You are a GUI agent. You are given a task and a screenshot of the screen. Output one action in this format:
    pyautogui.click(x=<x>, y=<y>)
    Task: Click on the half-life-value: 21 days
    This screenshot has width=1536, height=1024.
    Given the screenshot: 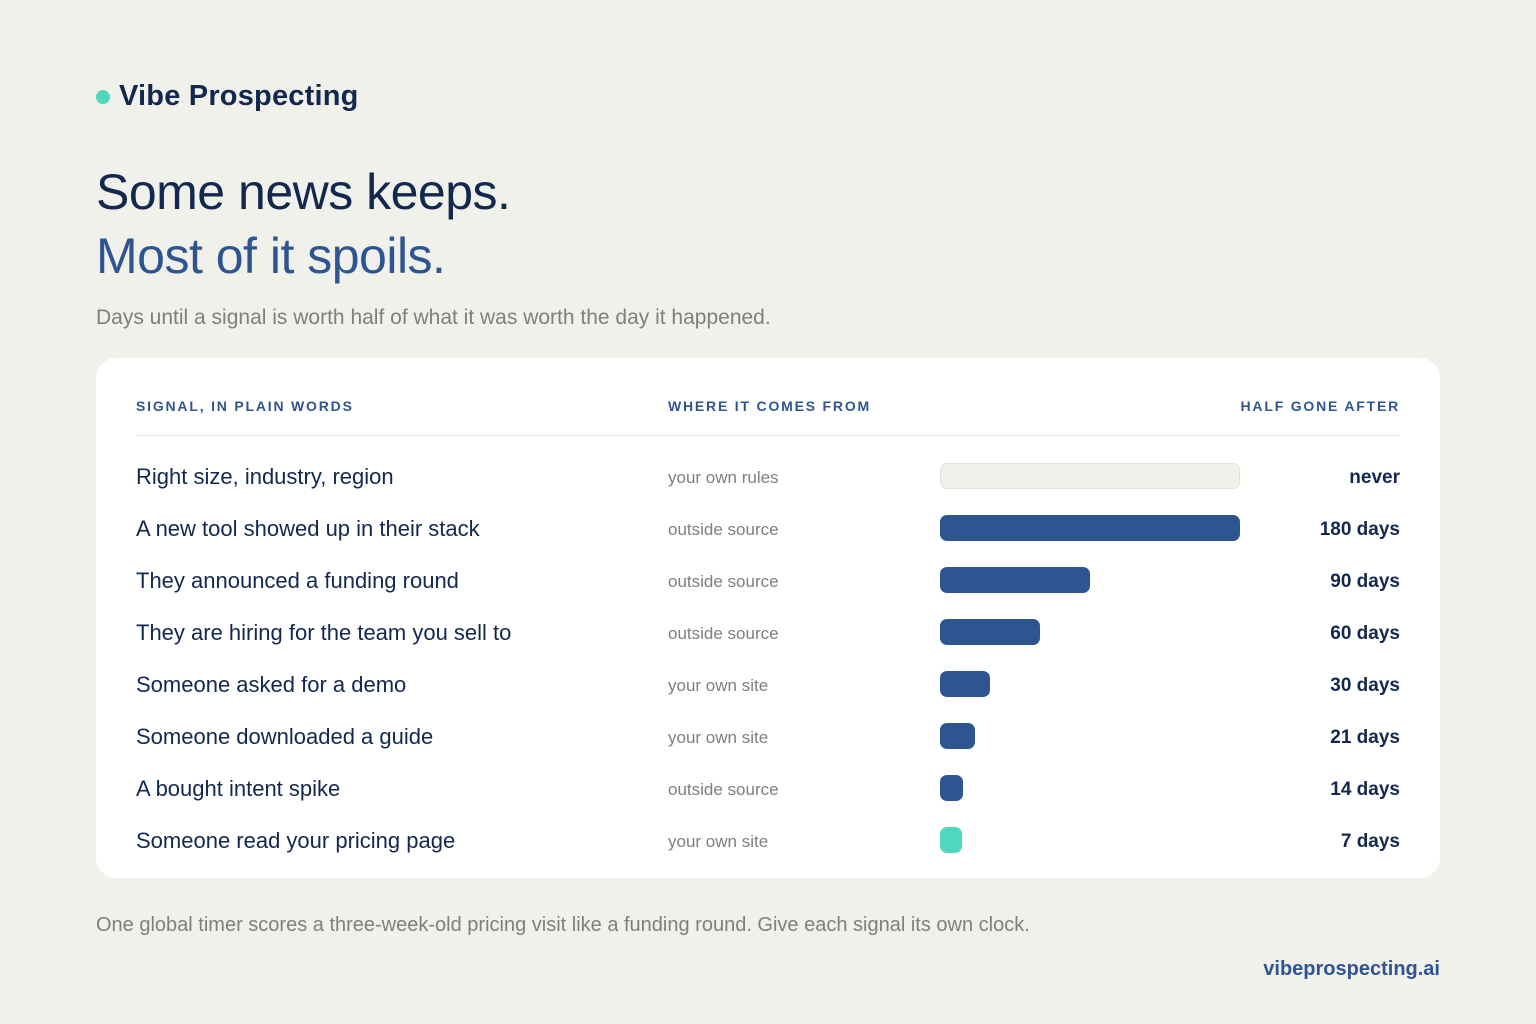 What is the action you would take?
    pyautogui.click(x=1365, y=737)
    